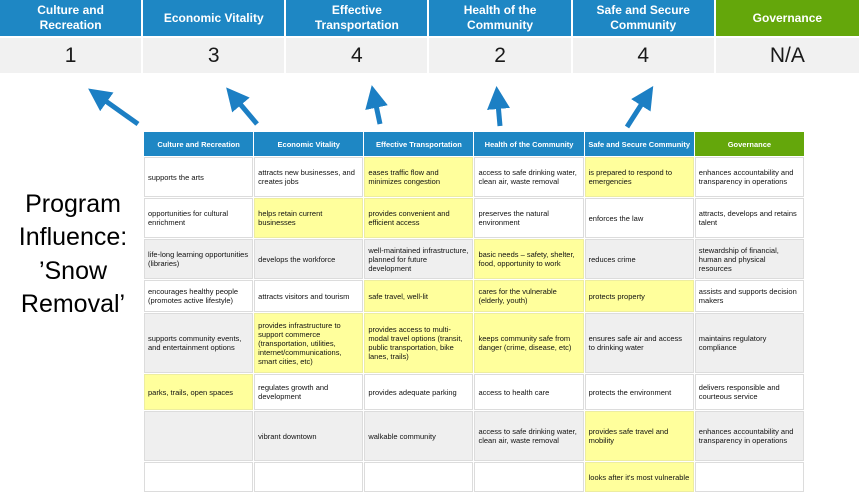  Describe the element at coordinates (644, 19) in the screenshot. I see `score-column-header: Safe and Secure Community` at that location.